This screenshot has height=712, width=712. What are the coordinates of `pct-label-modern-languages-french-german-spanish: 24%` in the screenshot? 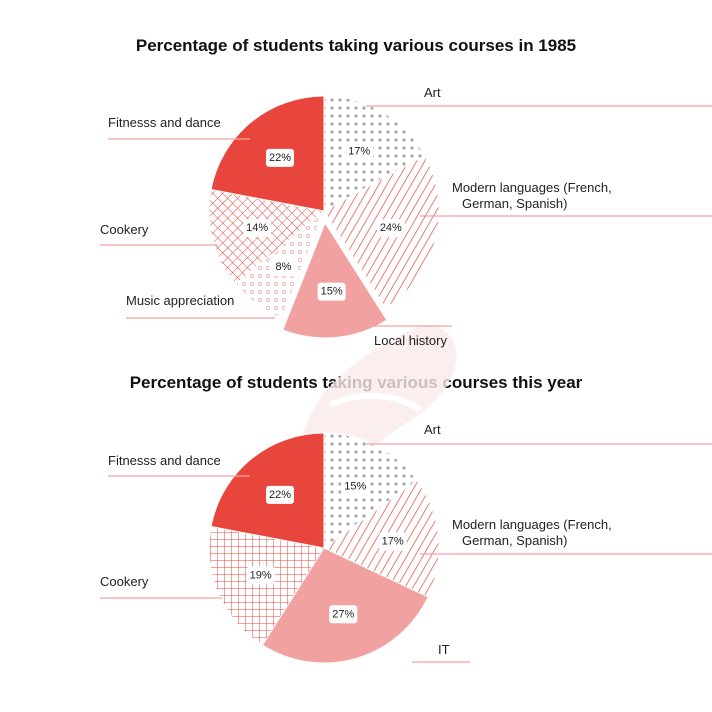 It's located at (391, 228).